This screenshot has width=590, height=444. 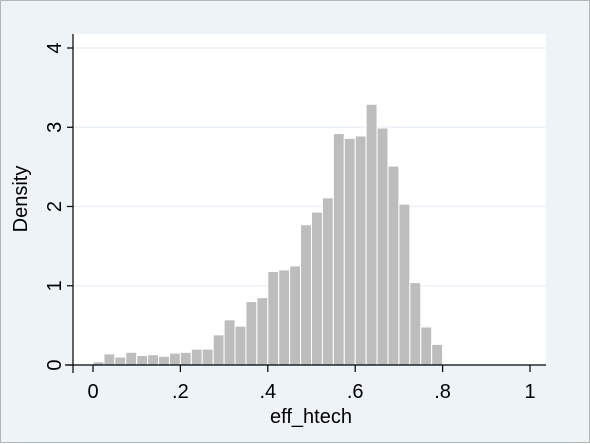 I want to click on x-tick-label: 1, so click(x=529, y=392).